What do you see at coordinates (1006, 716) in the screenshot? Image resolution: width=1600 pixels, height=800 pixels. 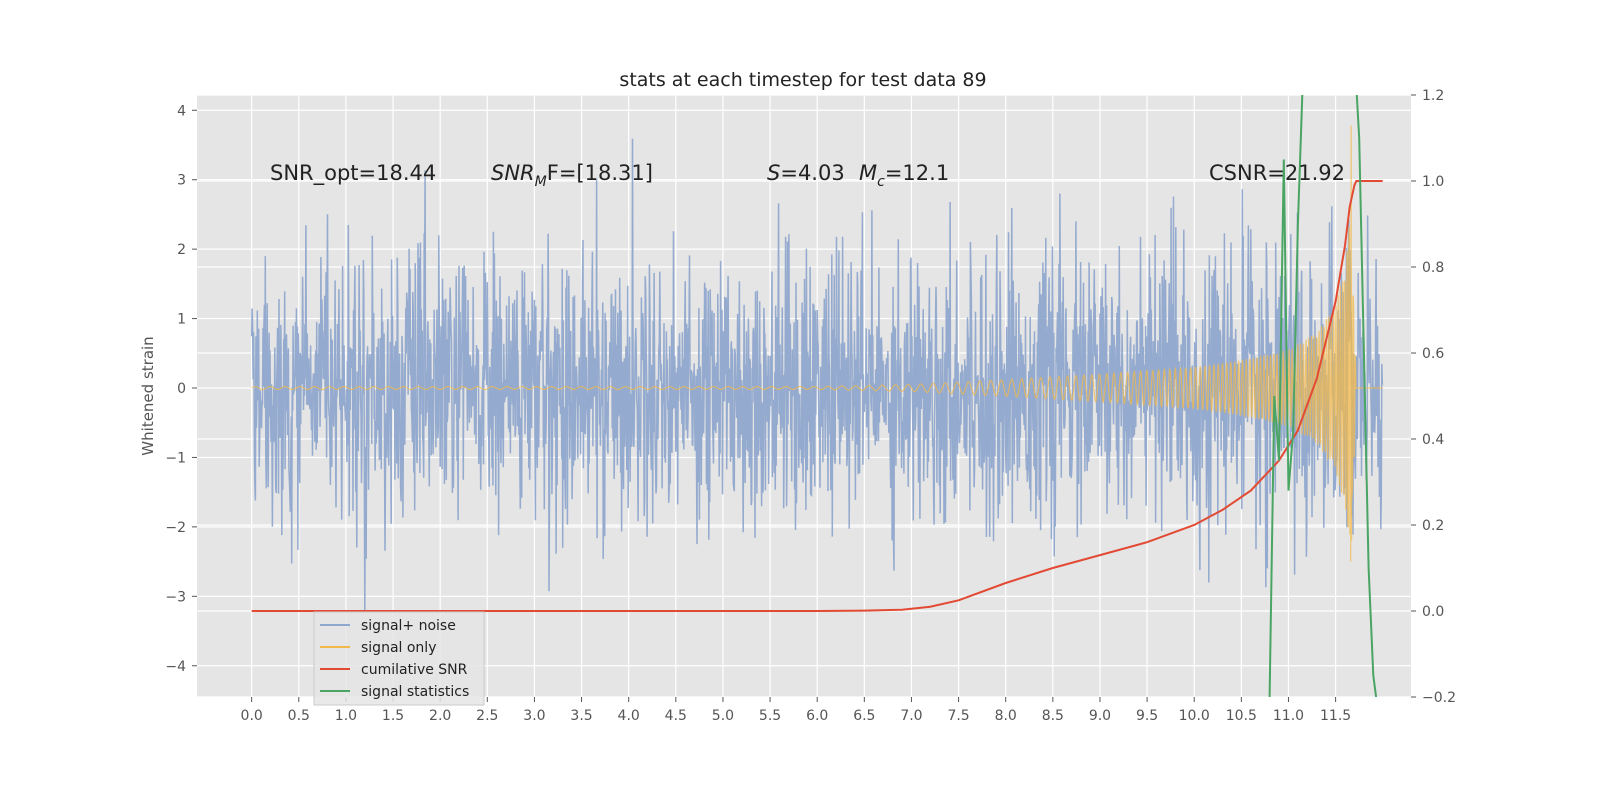 I see `x-tick-label: 8.0` at bounding box center [1006, 716].